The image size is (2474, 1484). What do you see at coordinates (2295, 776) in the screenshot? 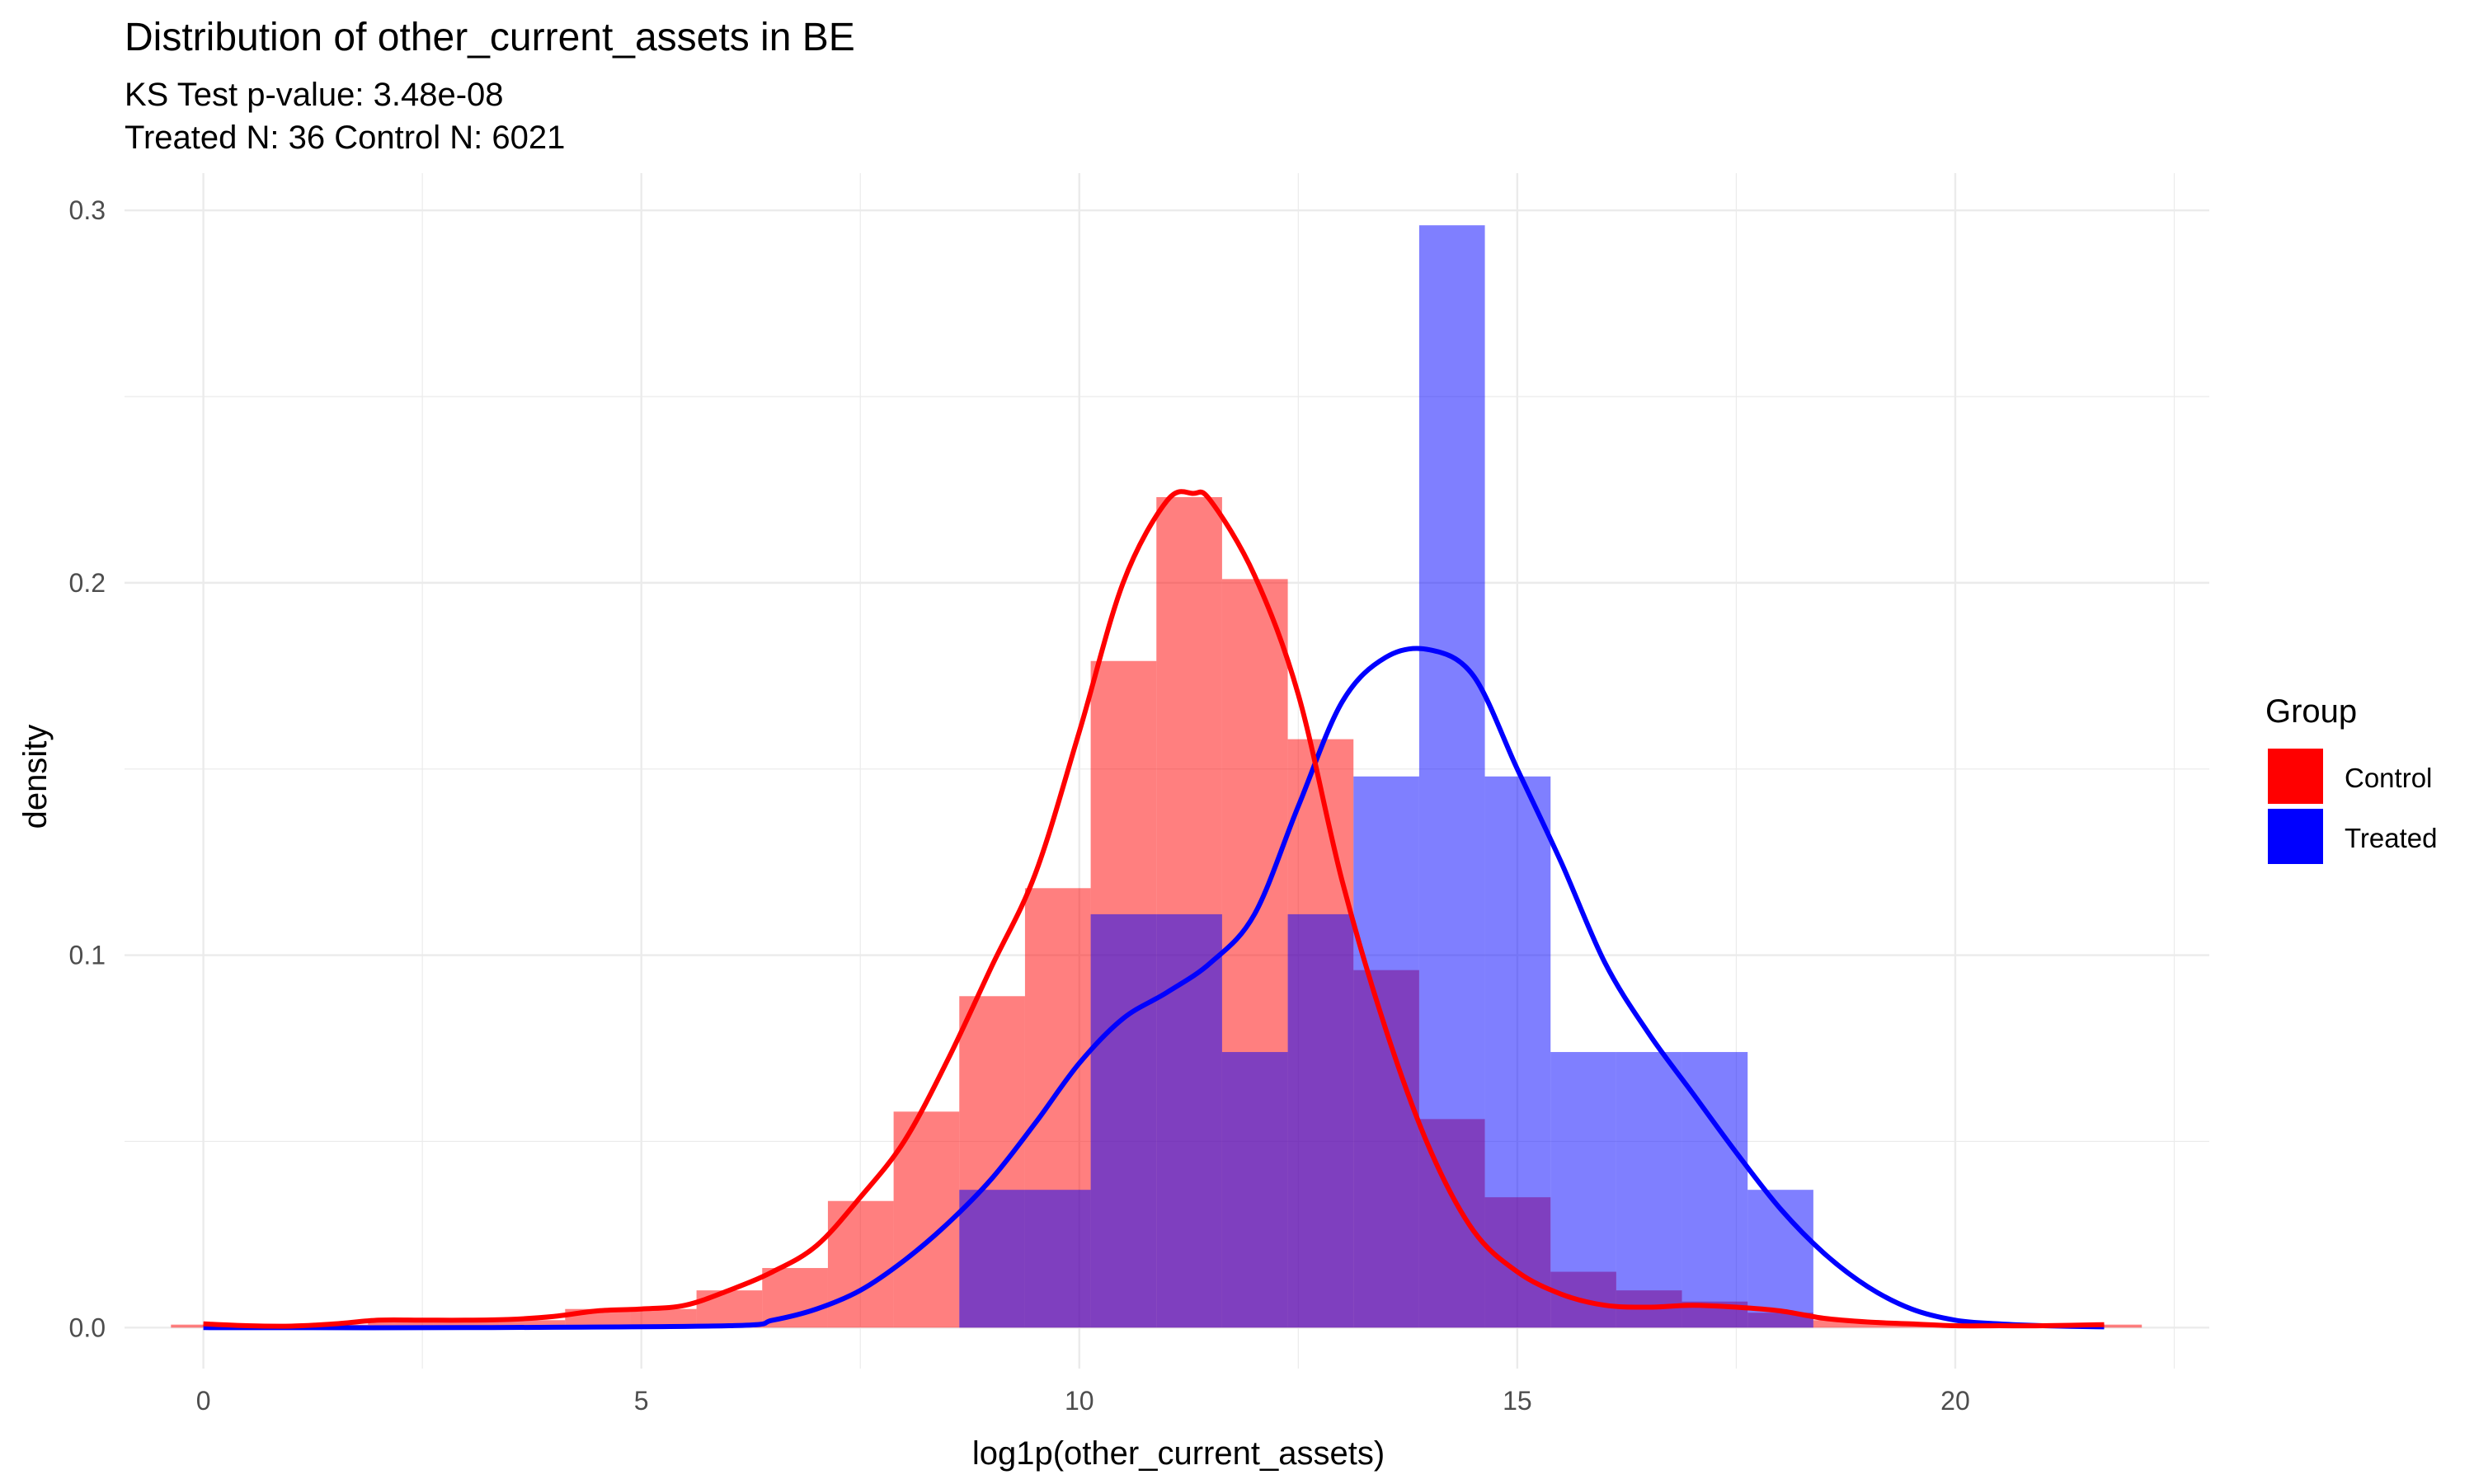
I see `legend-swatch-control` at bounding box center [2295, 776].